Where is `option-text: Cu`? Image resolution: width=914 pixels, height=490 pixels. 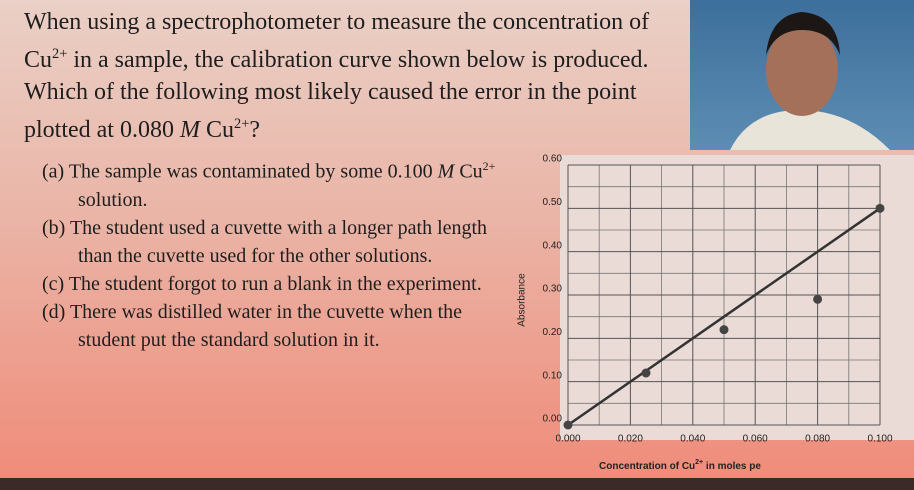 option-text: Cu is located at coordinates (468, 171).